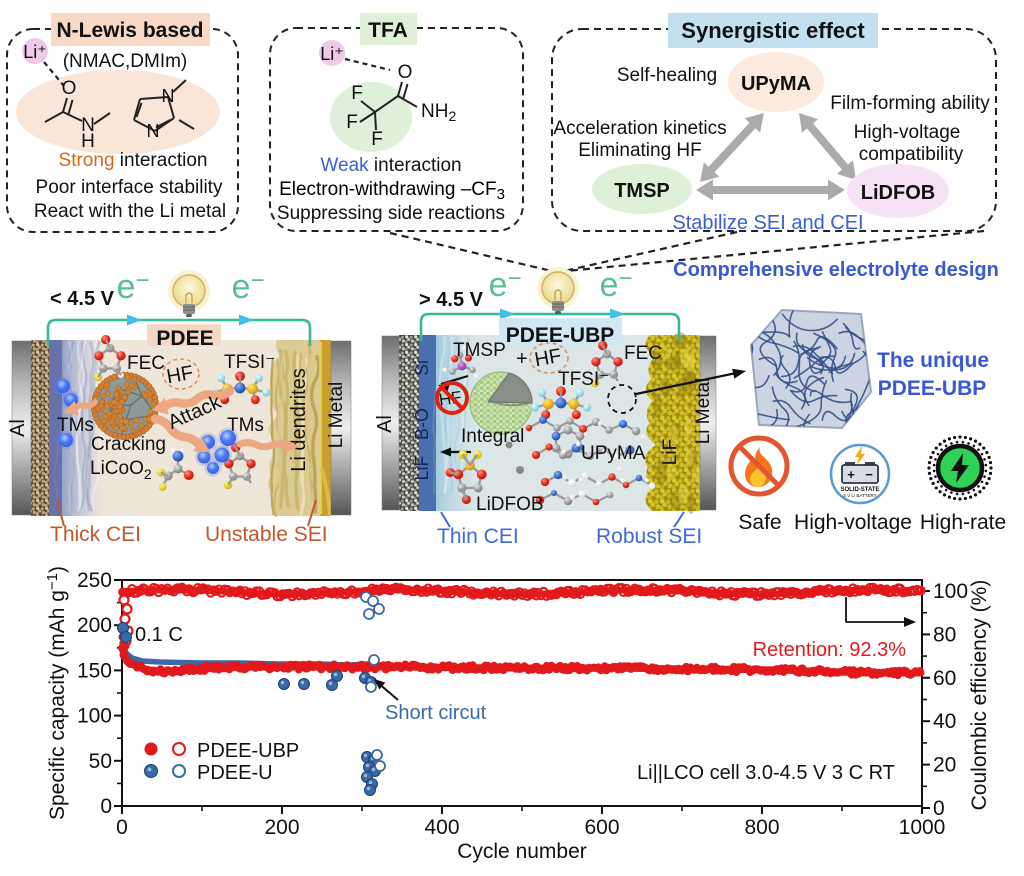 This screenshot has height=876, width=1024. Describe the element at coordinates (438, 112) in the screenshot. I see `svg-text: NH2` at that location.